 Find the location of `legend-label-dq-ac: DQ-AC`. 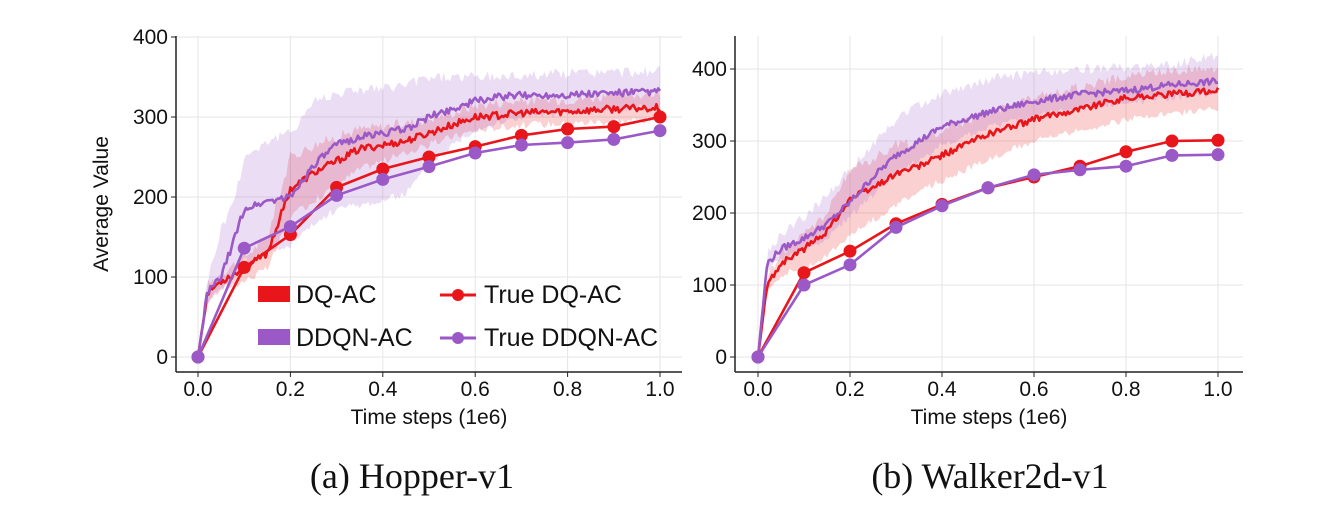

legend-label-dq-ac: DQ-AC is located at coordinates (336, 295).